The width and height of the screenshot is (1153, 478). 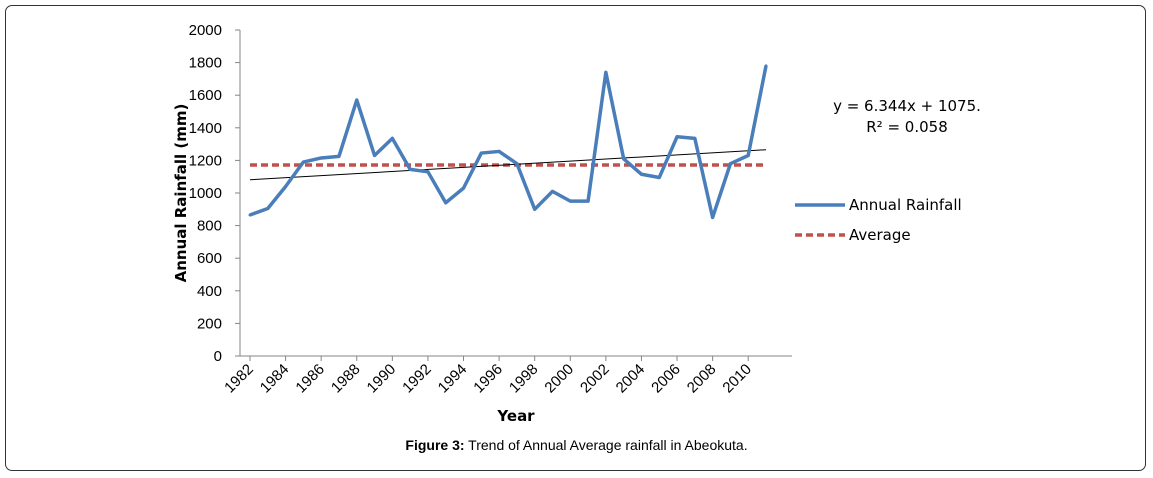 I want to click on y-tick-label: 1200, so click(x=205, y=160).